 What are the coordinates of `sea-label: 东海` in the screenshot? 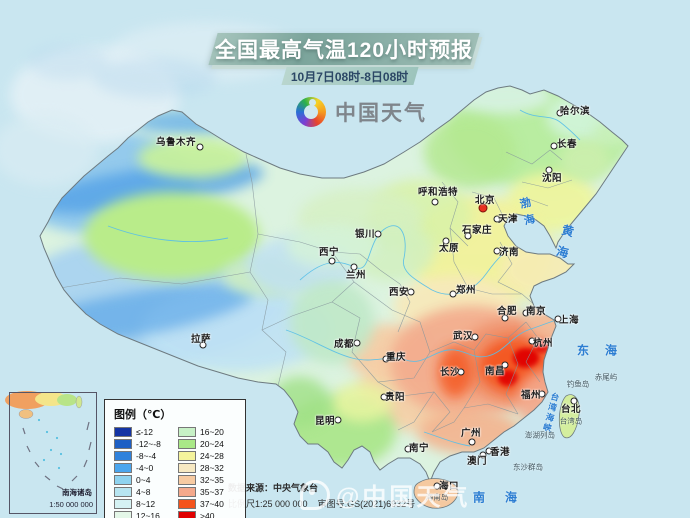 It's located at (605, 350).